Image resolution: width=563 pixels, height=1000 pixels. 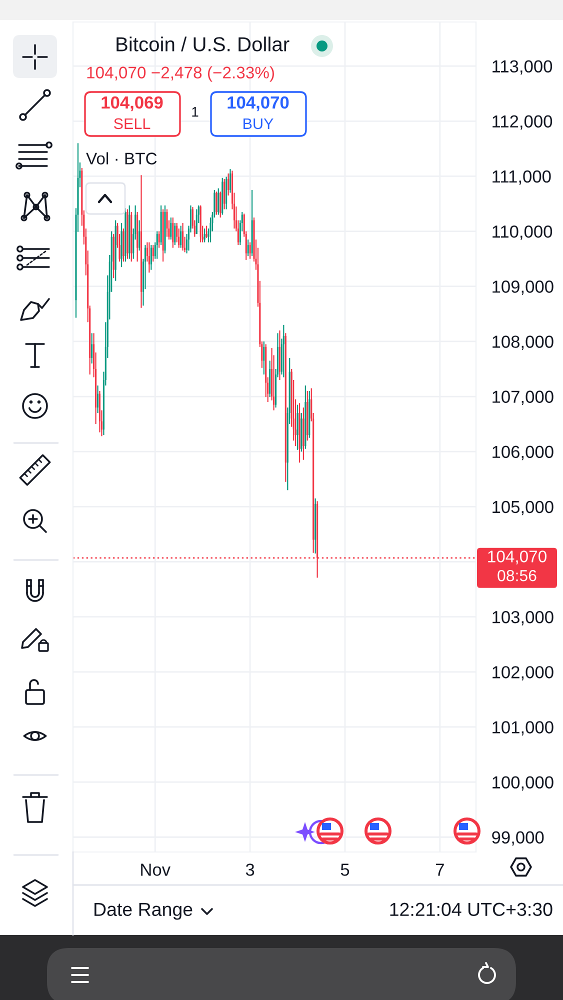 I want to click on x-tick-label: 3, so click(x=250, y=870).